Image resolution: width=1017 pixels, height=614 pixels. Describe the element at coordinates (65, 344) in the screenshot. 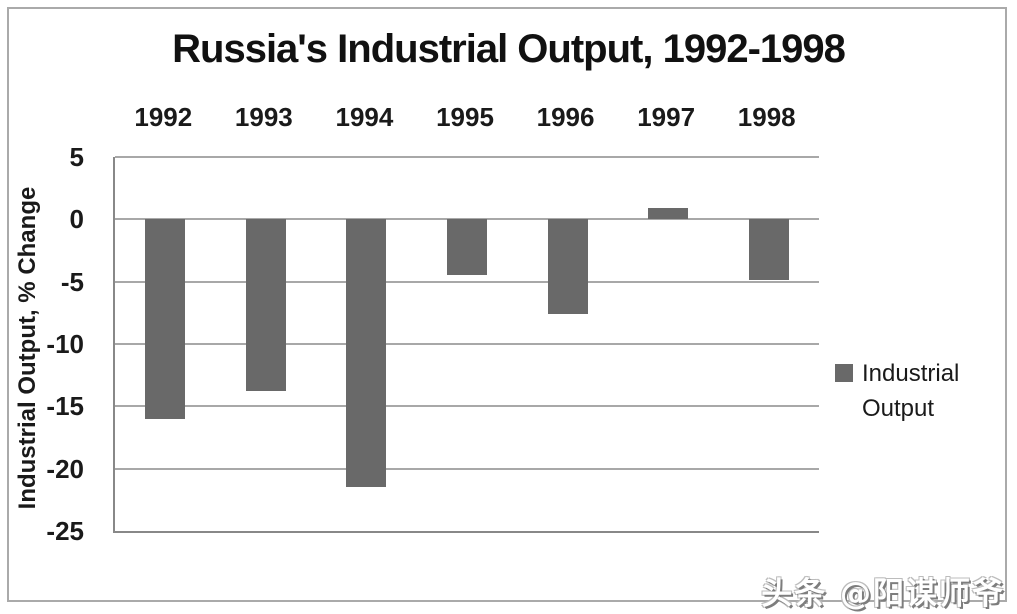

I see `y-tick-label--10: -10` at that location.